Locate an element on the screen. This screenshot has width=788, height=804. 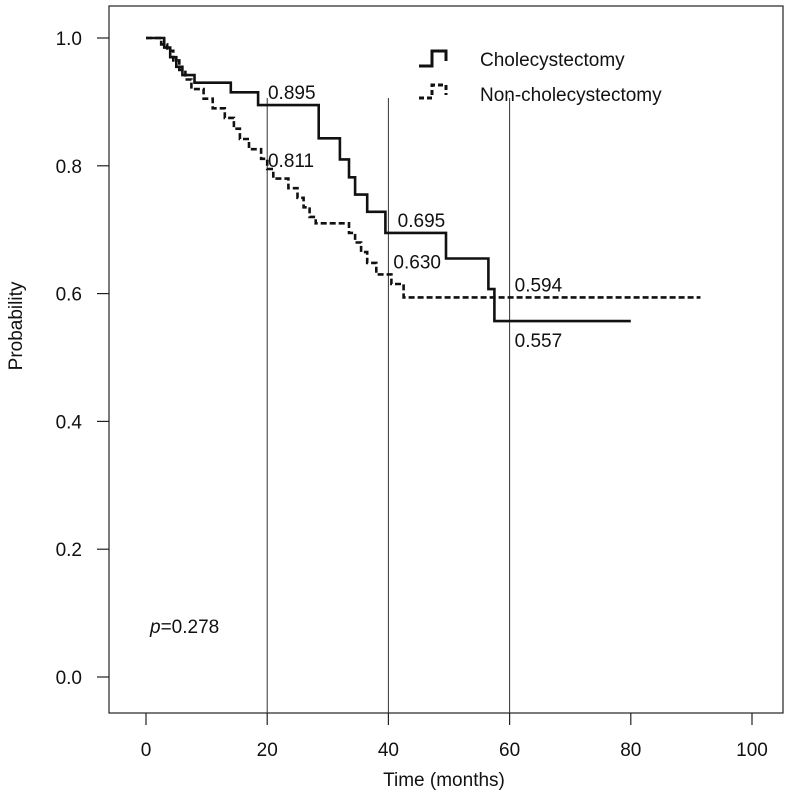
p-value-text: =0.278 is located at coordinates (190, 627).